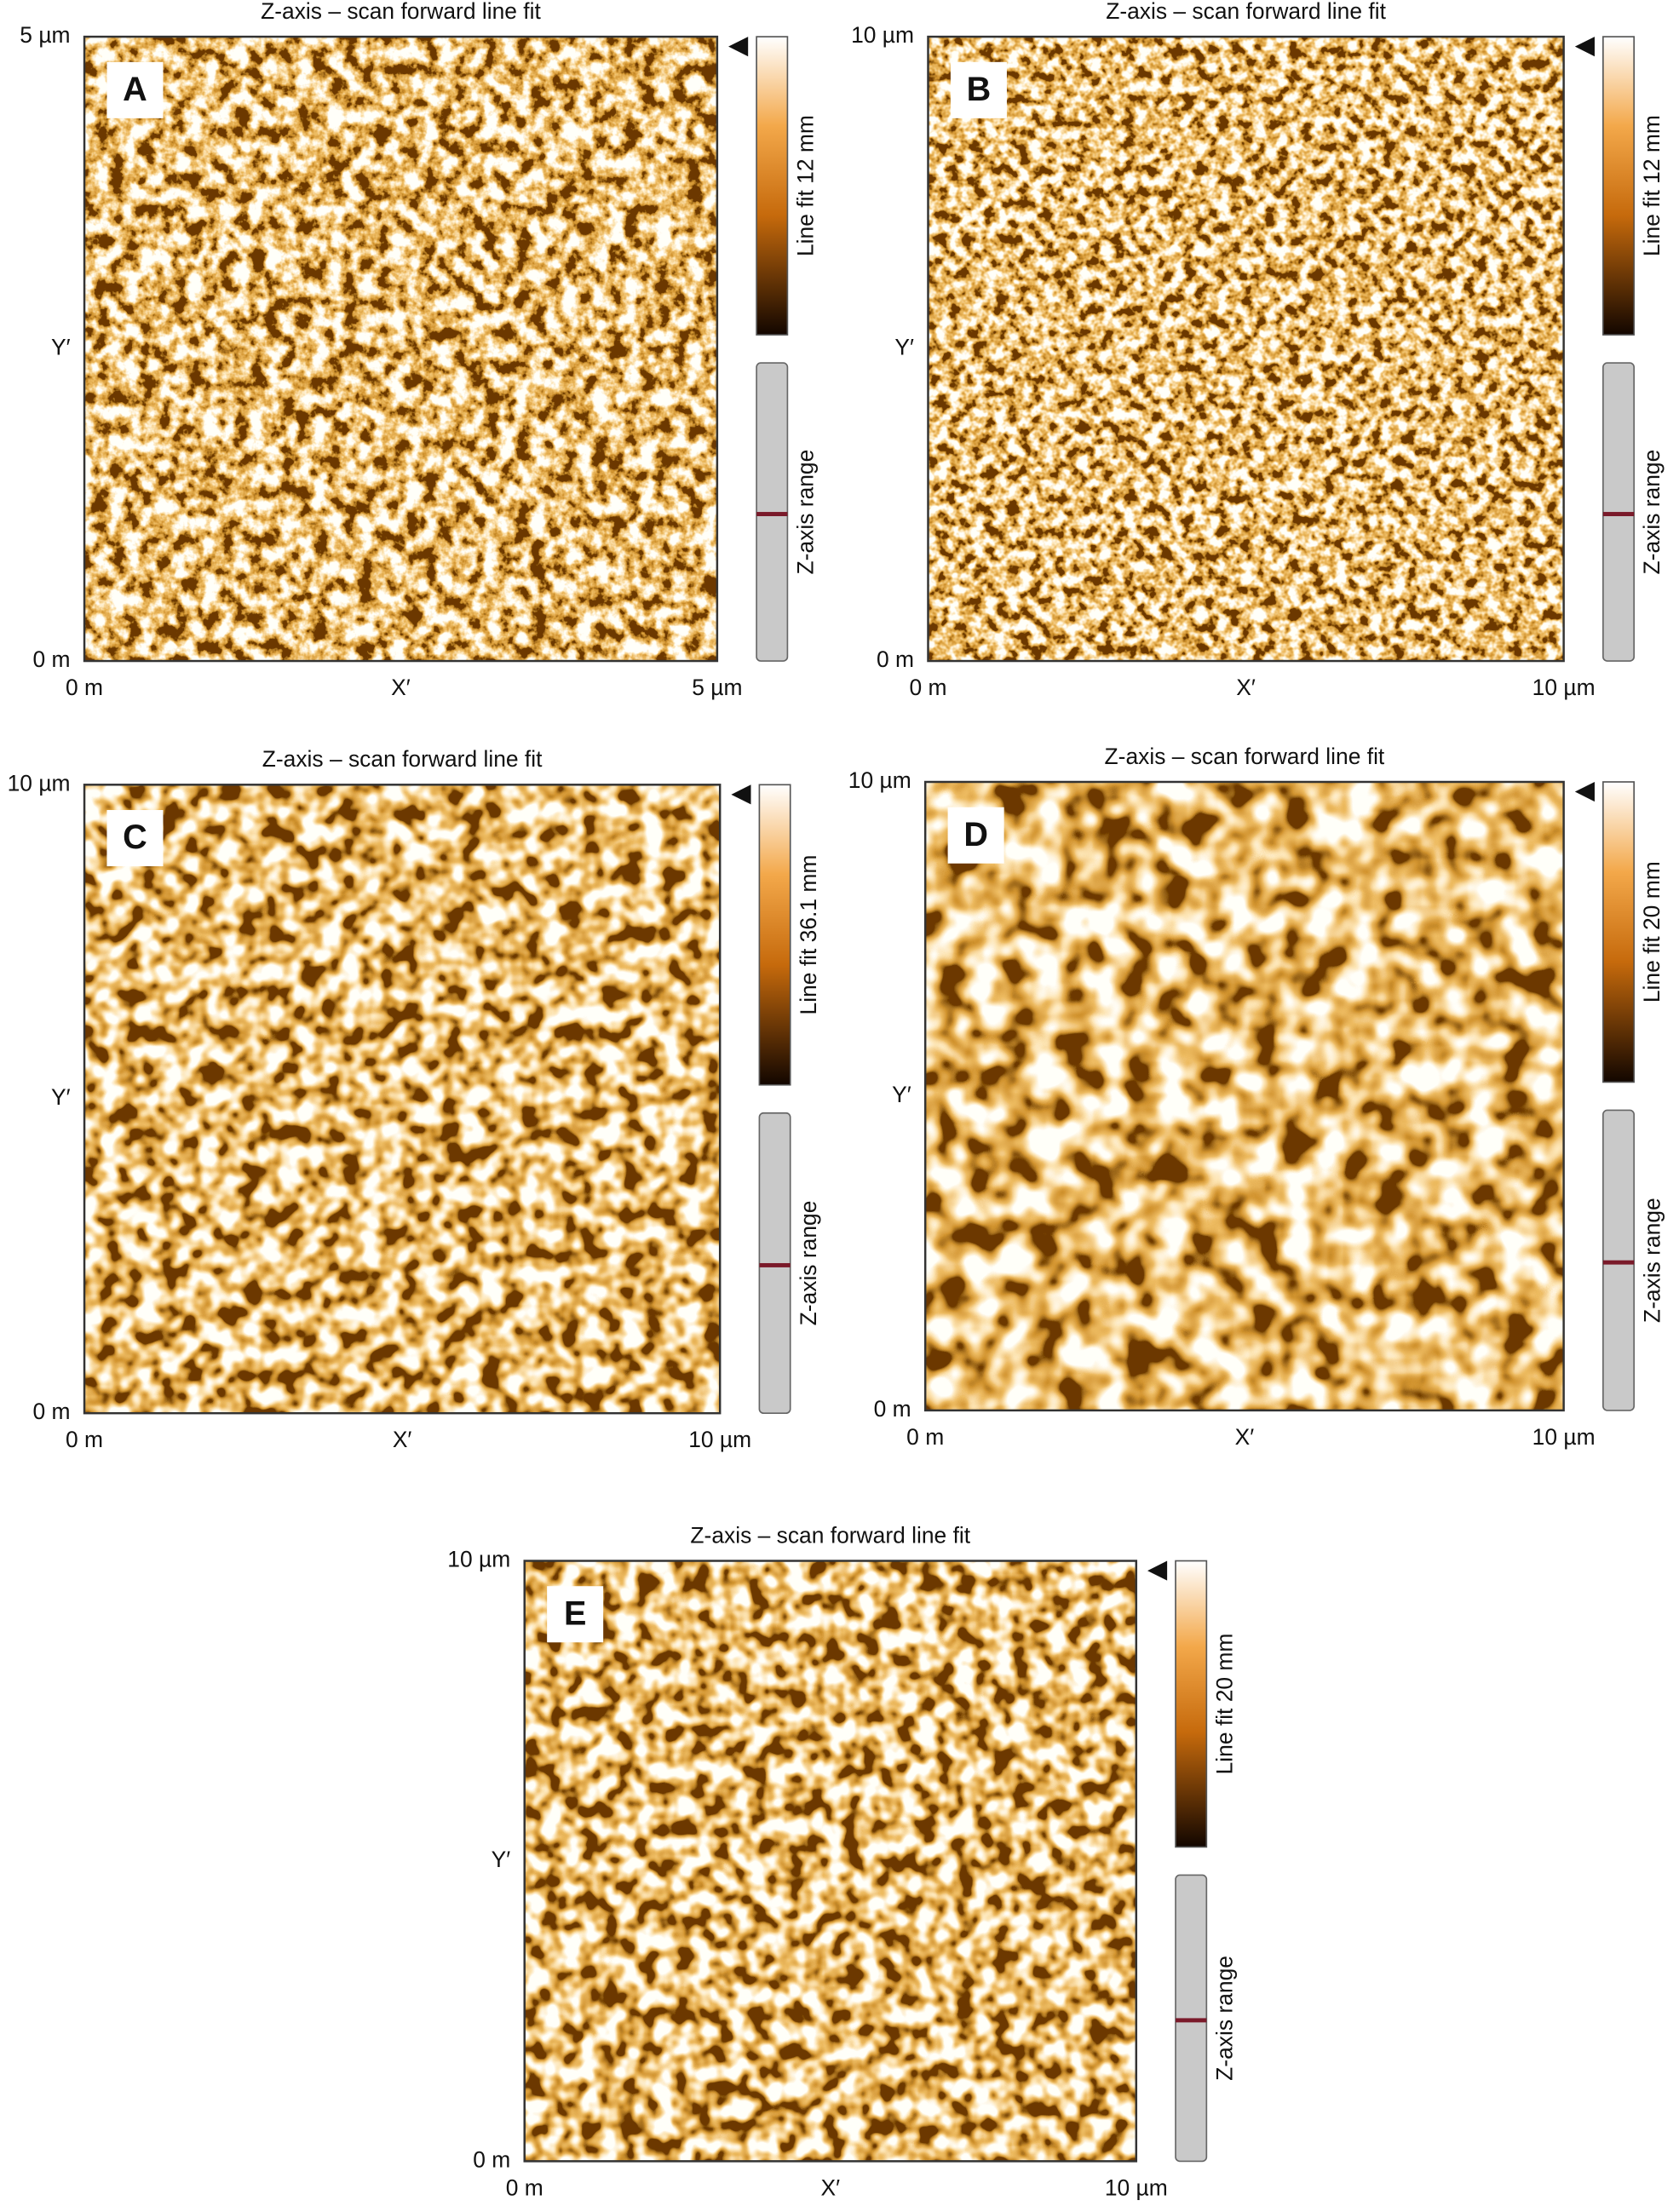 This screenshot has width=1679, height=2212. I want to click on panel-label: A, so click(135, 89).